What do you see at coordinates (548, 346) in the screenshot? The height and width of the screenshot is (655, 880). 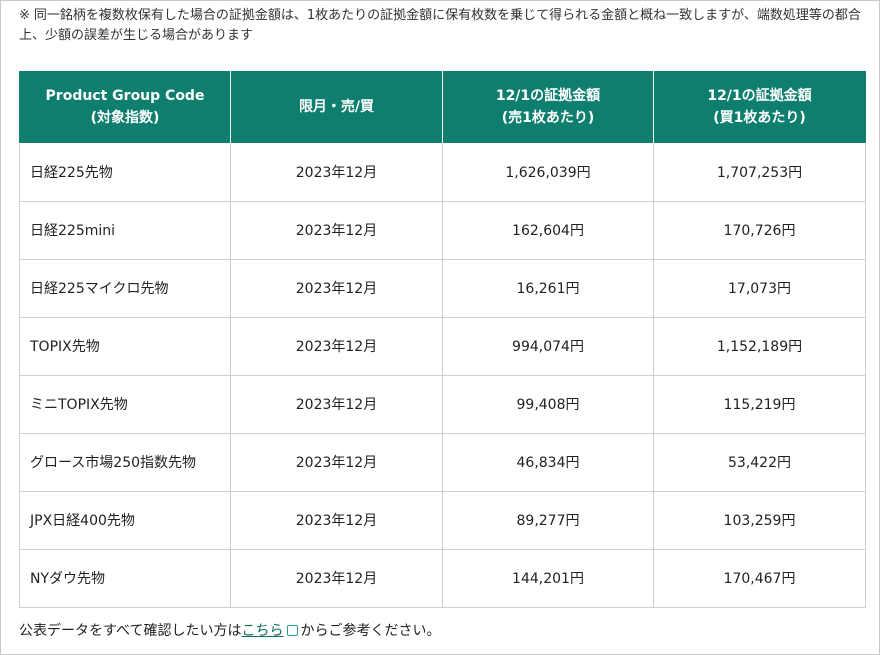 I see `sell-margin-cell: 994,074円` at bounding box center [548, 346].